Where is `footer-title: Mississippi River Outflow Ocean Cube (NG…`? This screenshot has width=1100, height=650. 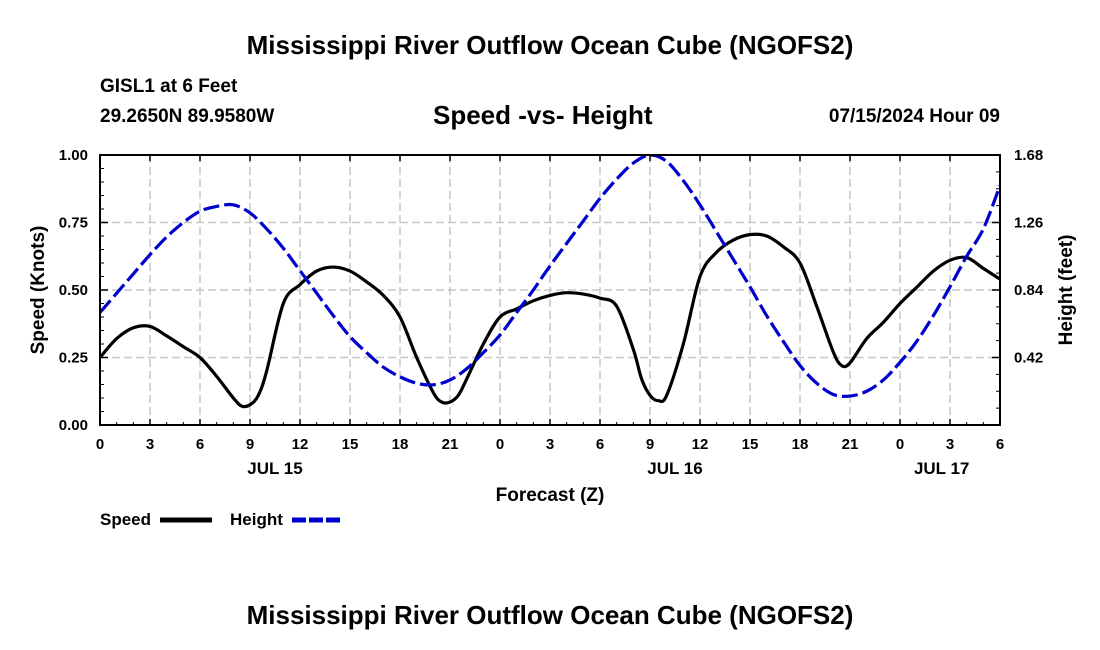
footer-title: Mississippi River Outflow Ocean Cube (NG… is located at coordinates (550, 615).